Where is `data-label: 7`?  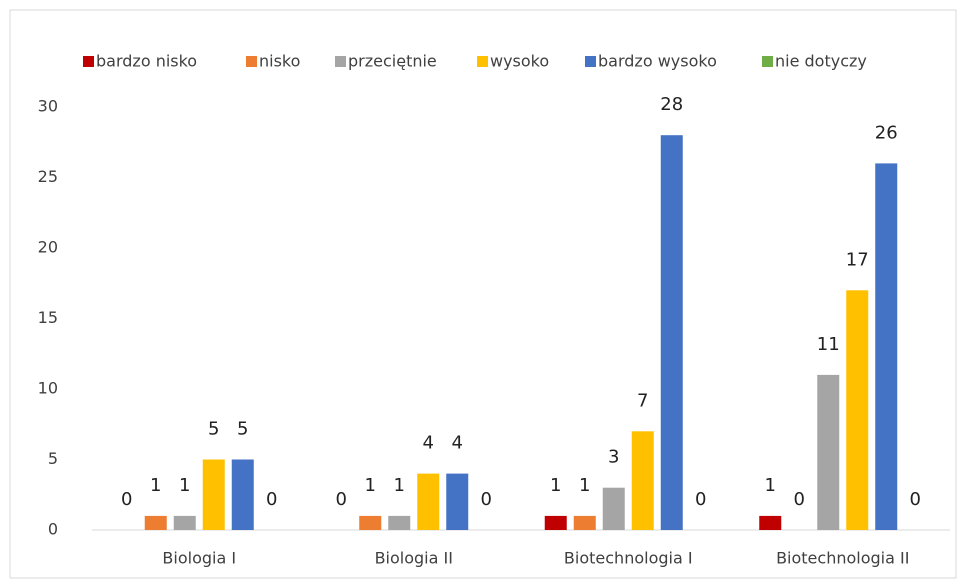 data-label: 7 is located at coordinates (642, 400).